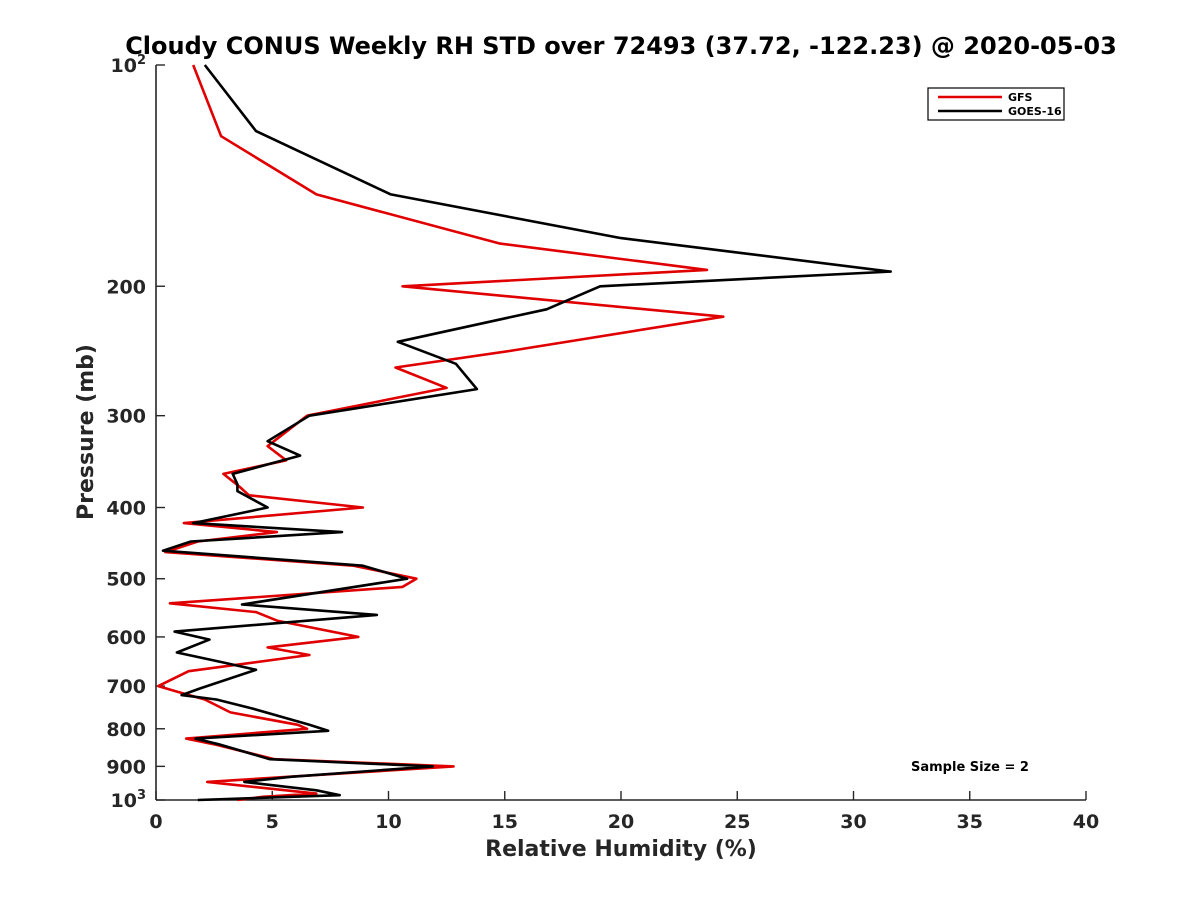 This screenshot has height=900, width=1200. I want to click on sample-size-annotation: Sample Size = 2, so click(970, 767).